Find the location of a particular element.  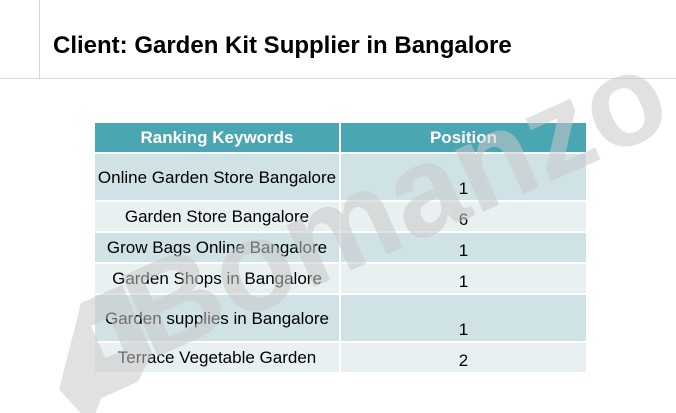

position-cell: 2 is located at coordinates (463, 358).